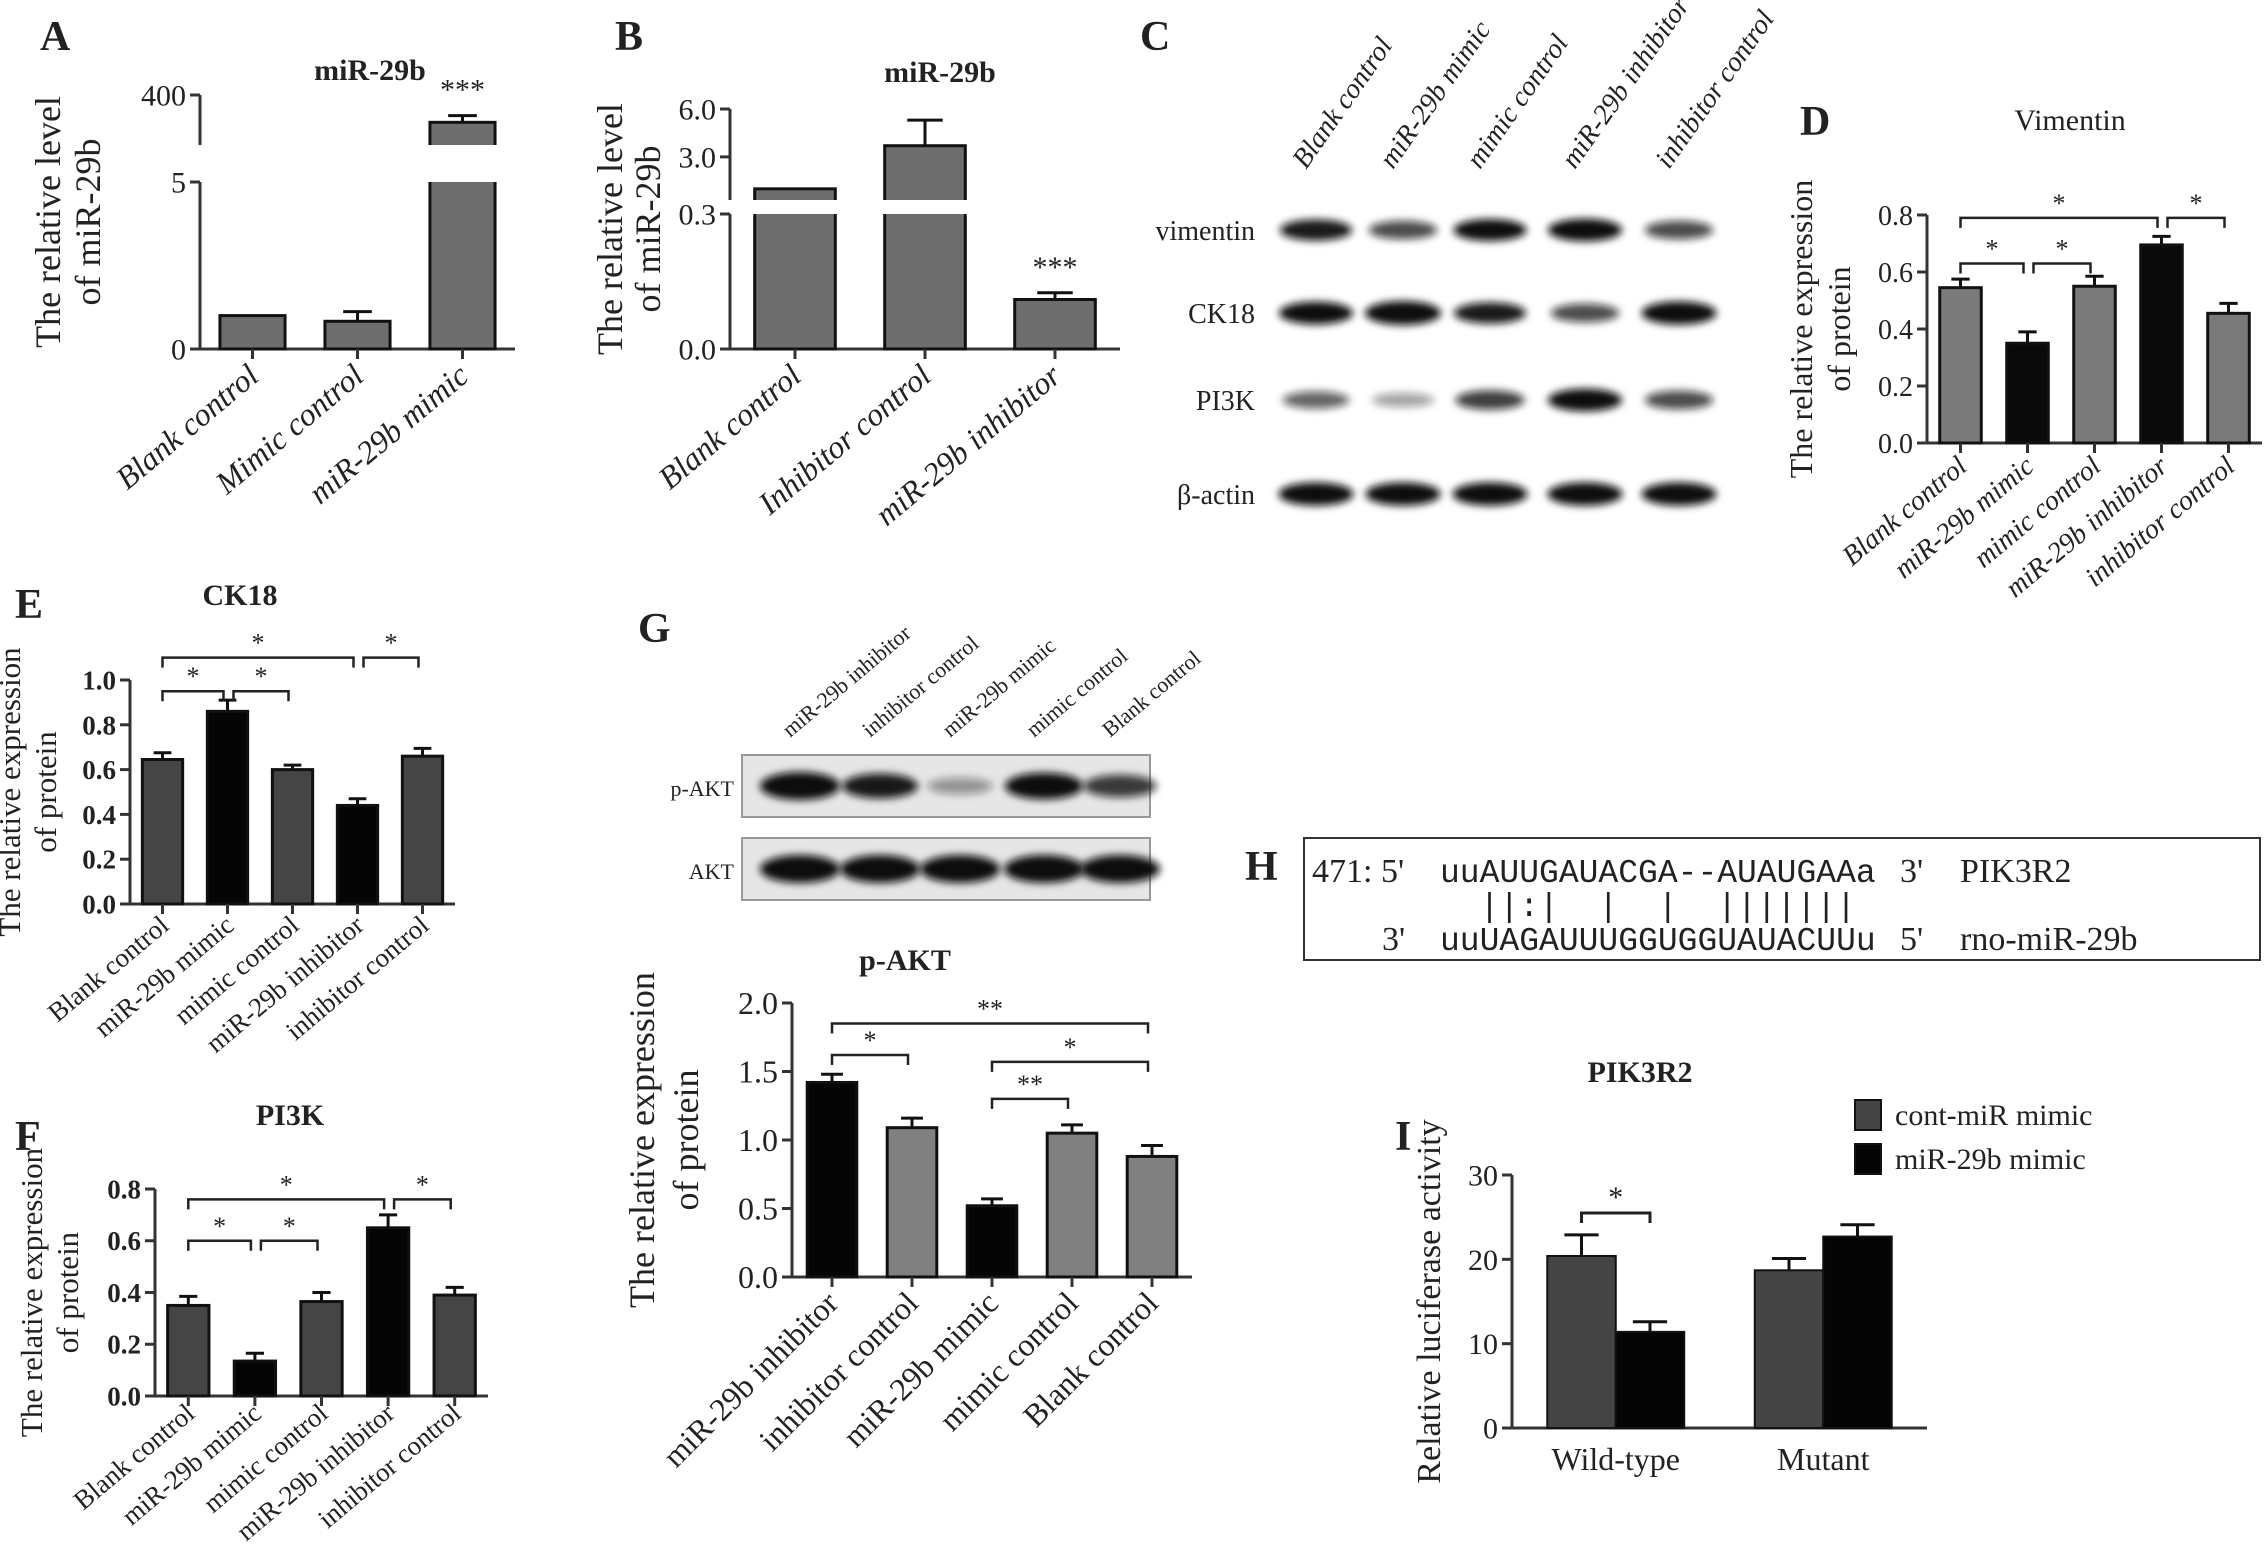 This screenshot has height=1554, width=2268. I want to click on y-tick-label: 0.0, so click(99, 904).